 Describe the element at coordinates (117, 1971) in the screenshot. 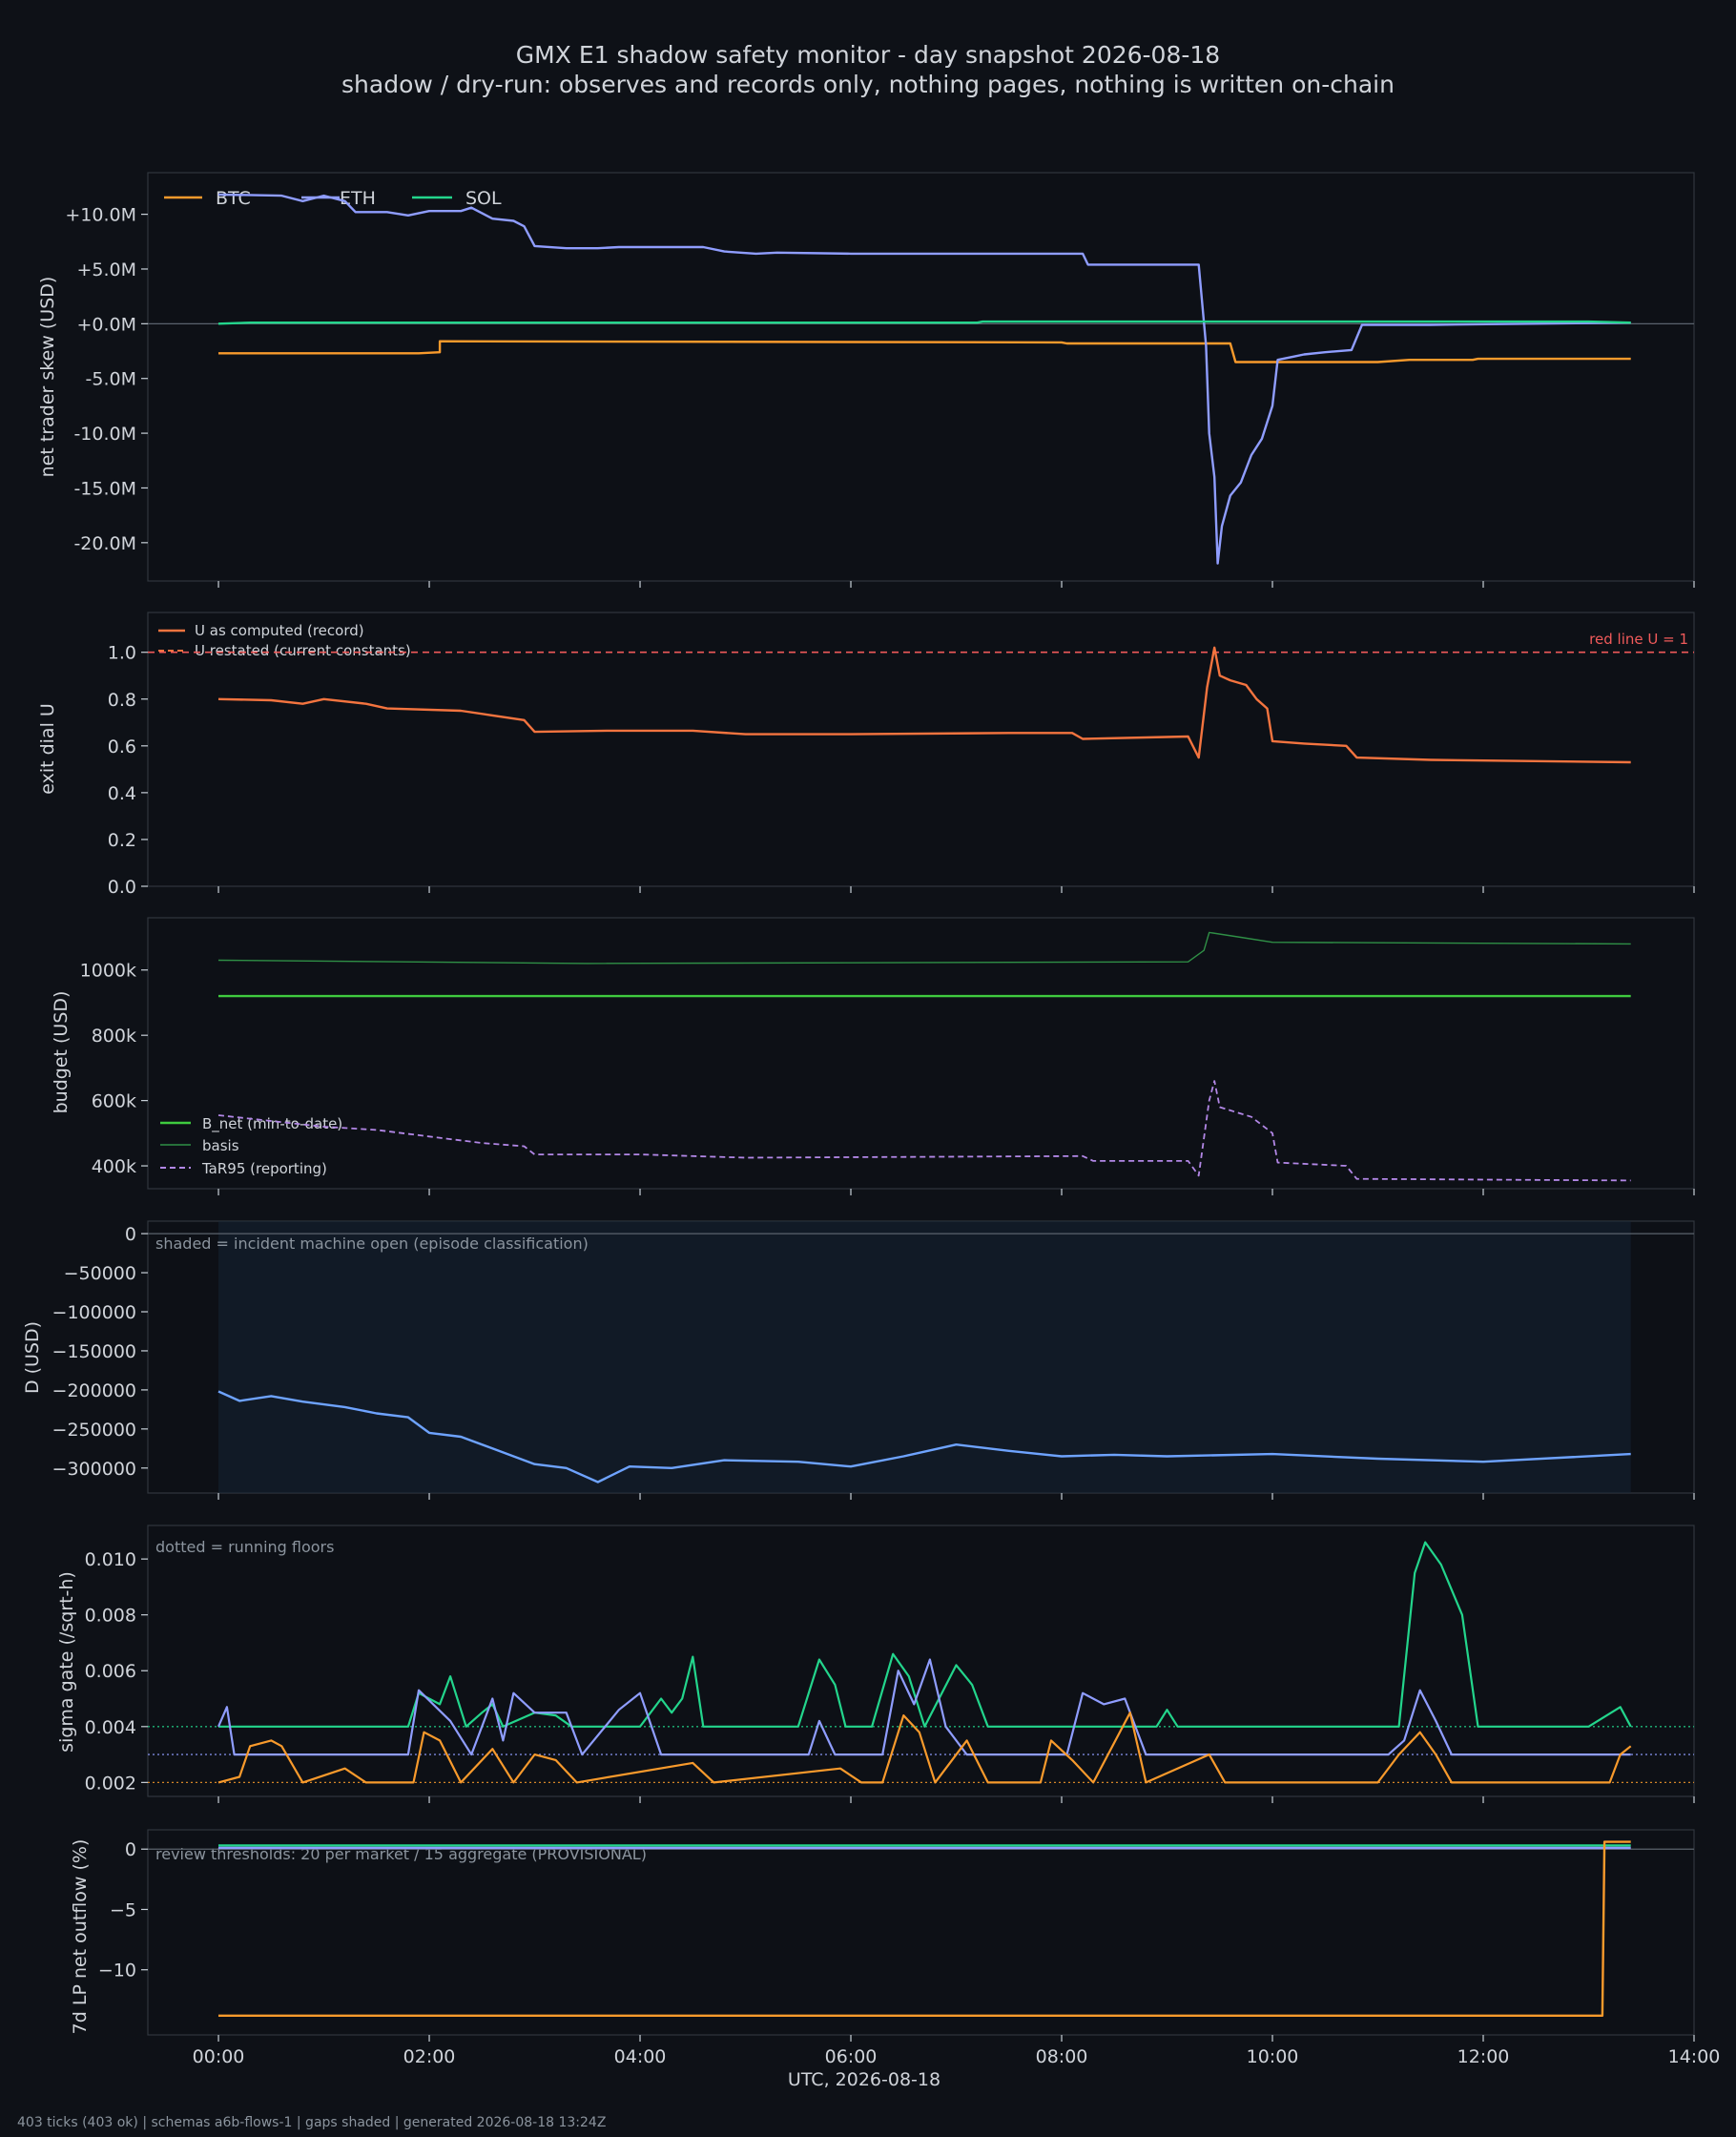

I see `lp_outflow-ytick-label: −10` at that location.